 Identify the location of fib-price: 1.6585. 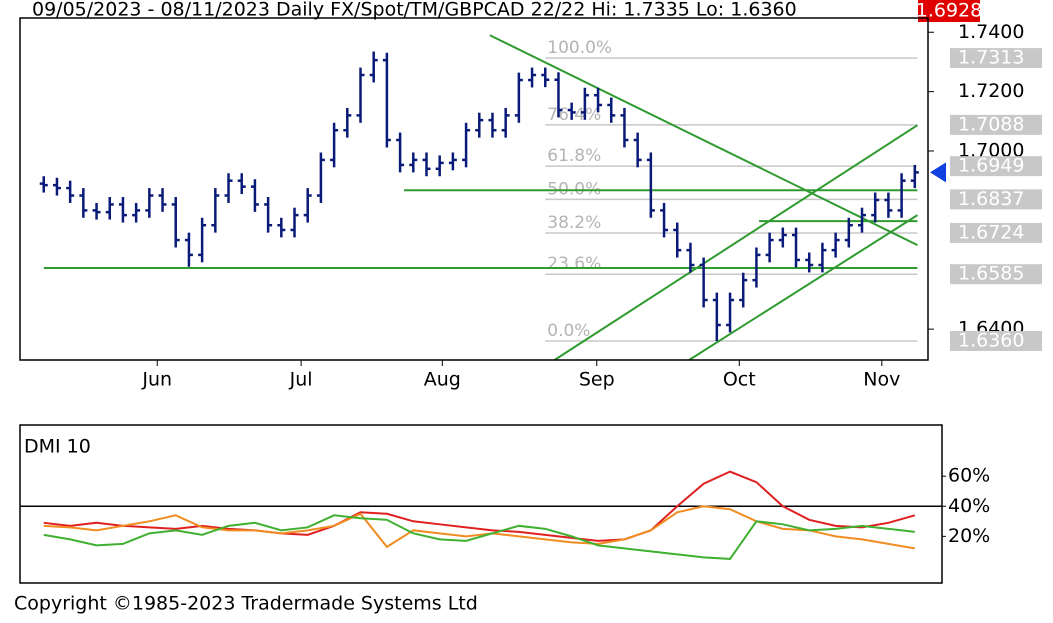
(991, 274).